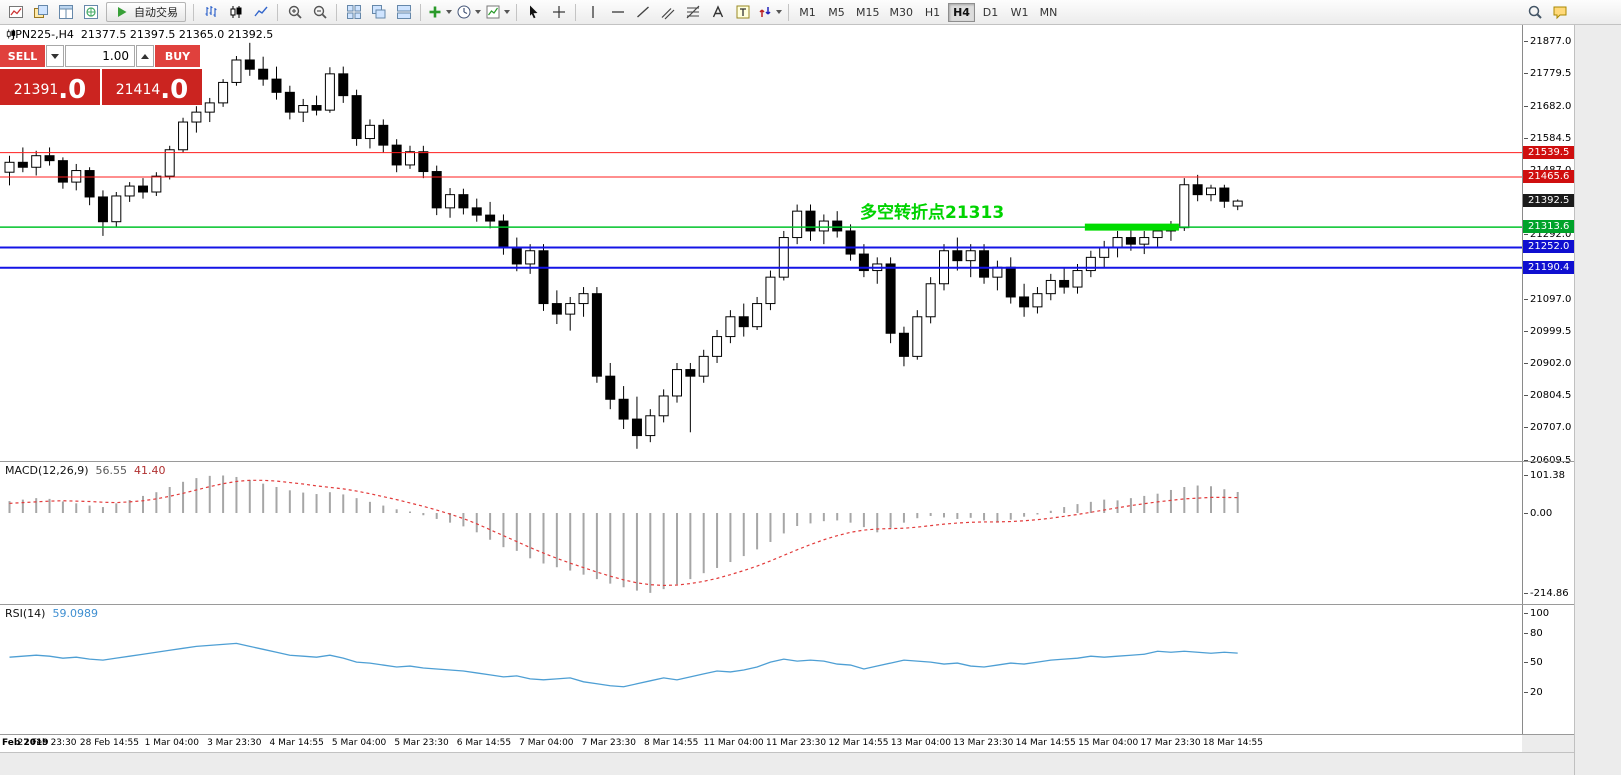 The width and height of the screenshot is (1621, 775). What do you see at coordinates (1546, 593) in the screenshot?
I see `macd-axis-label: -214.86` at bounding box center [1546, 593].